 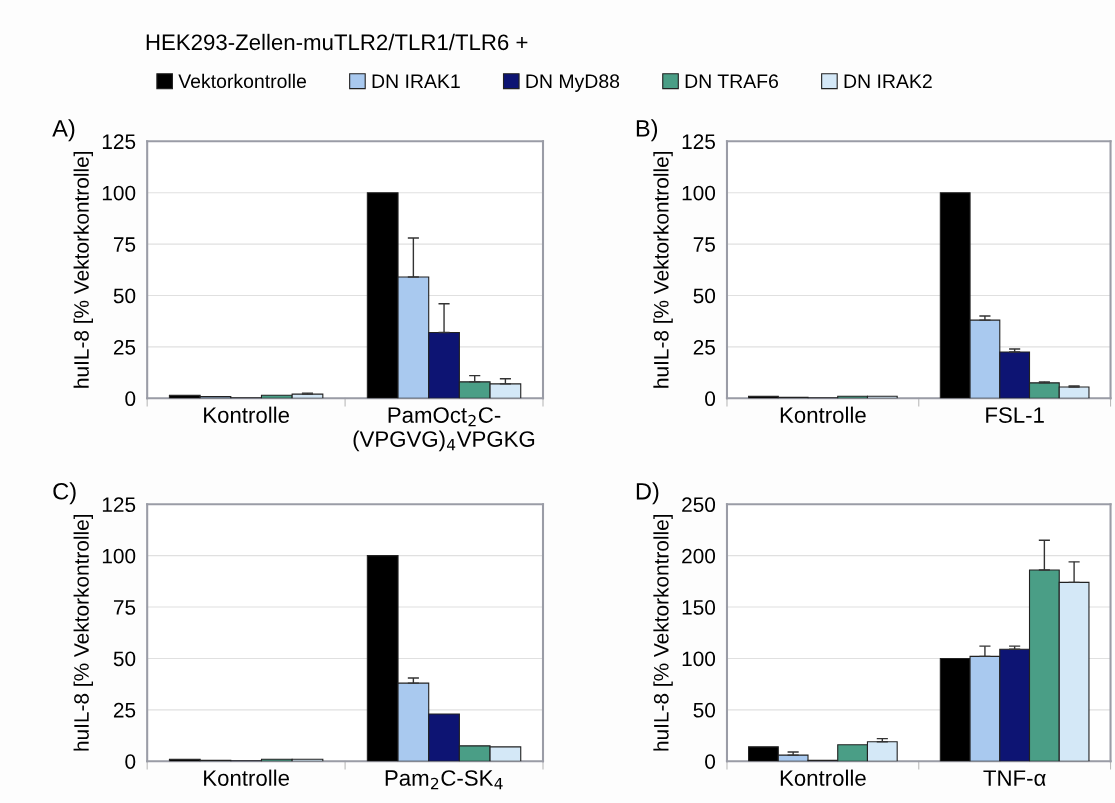 I want to click on legend-label: DN MyD88, so click(x=573, y=83).